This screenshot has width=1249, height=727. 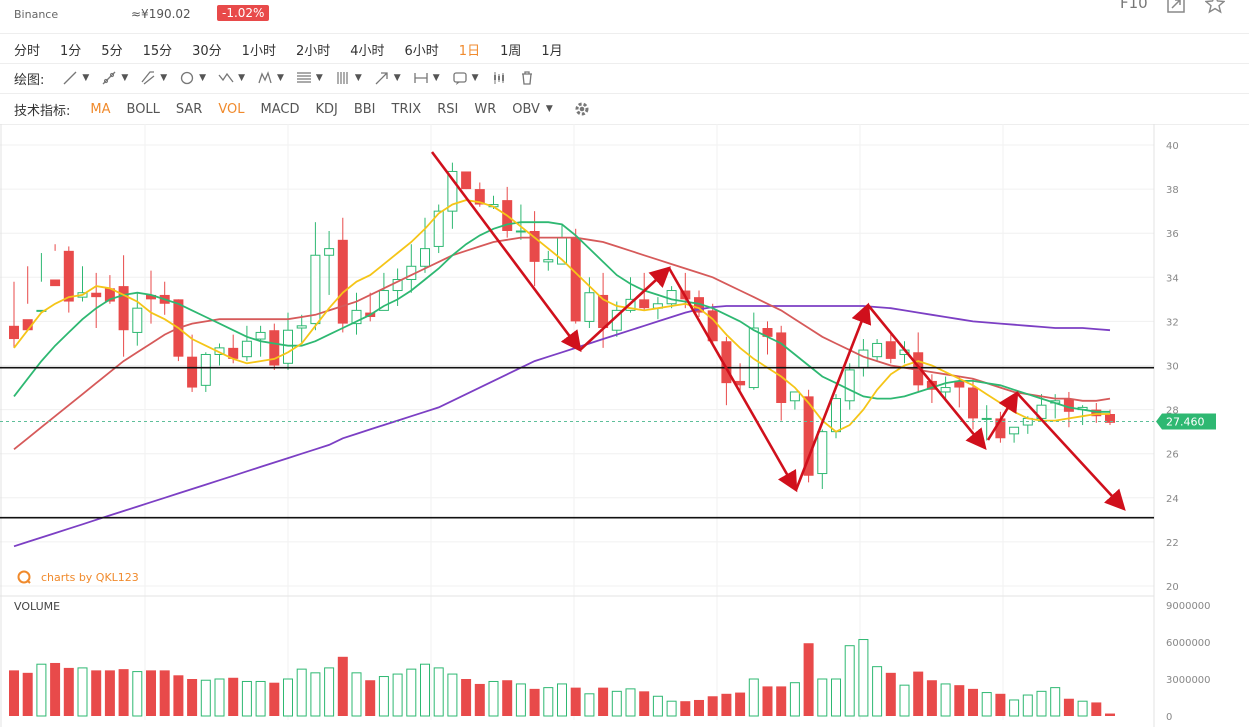 I want to click on timeframe-10: 1周, so click(x=511, y=51).